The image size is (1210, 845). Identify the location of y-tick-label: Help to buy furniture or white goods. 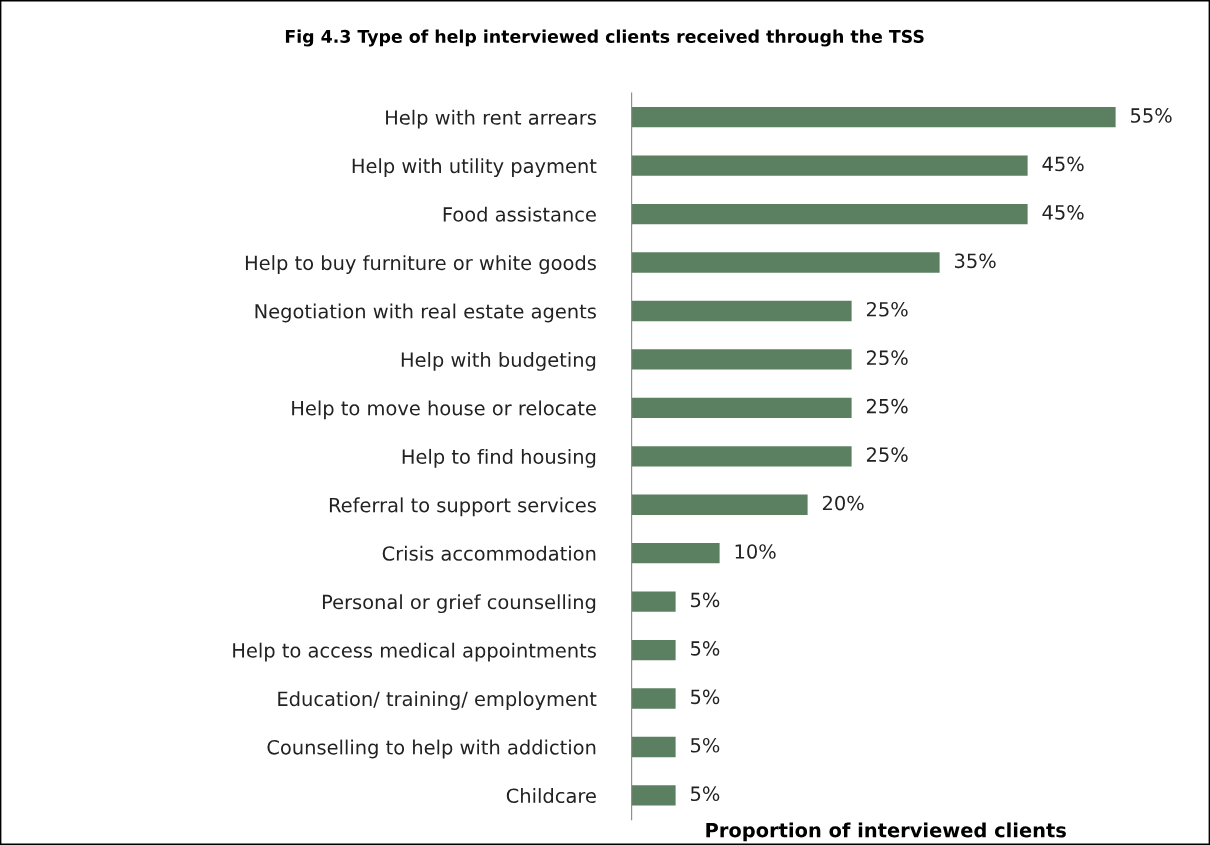
(420, 264).